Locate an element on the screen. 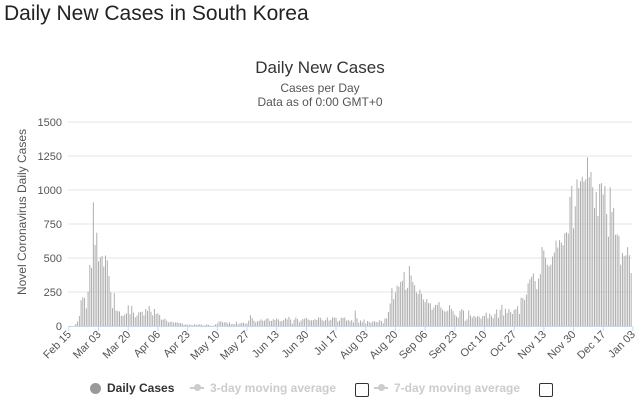  legend-item-7-day-average: 7-day moving average is located at coordinates (447, 388).